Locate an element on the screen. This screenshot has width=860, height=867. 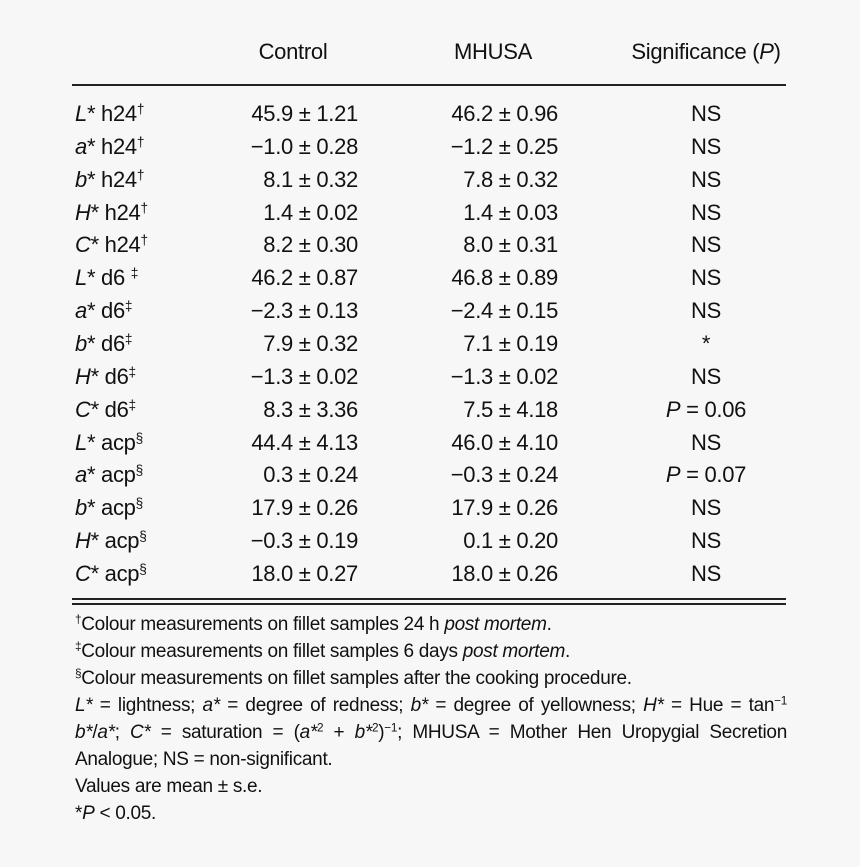
cell-value: 45.9 ± 1.21 is located at coordinates (304, 113).